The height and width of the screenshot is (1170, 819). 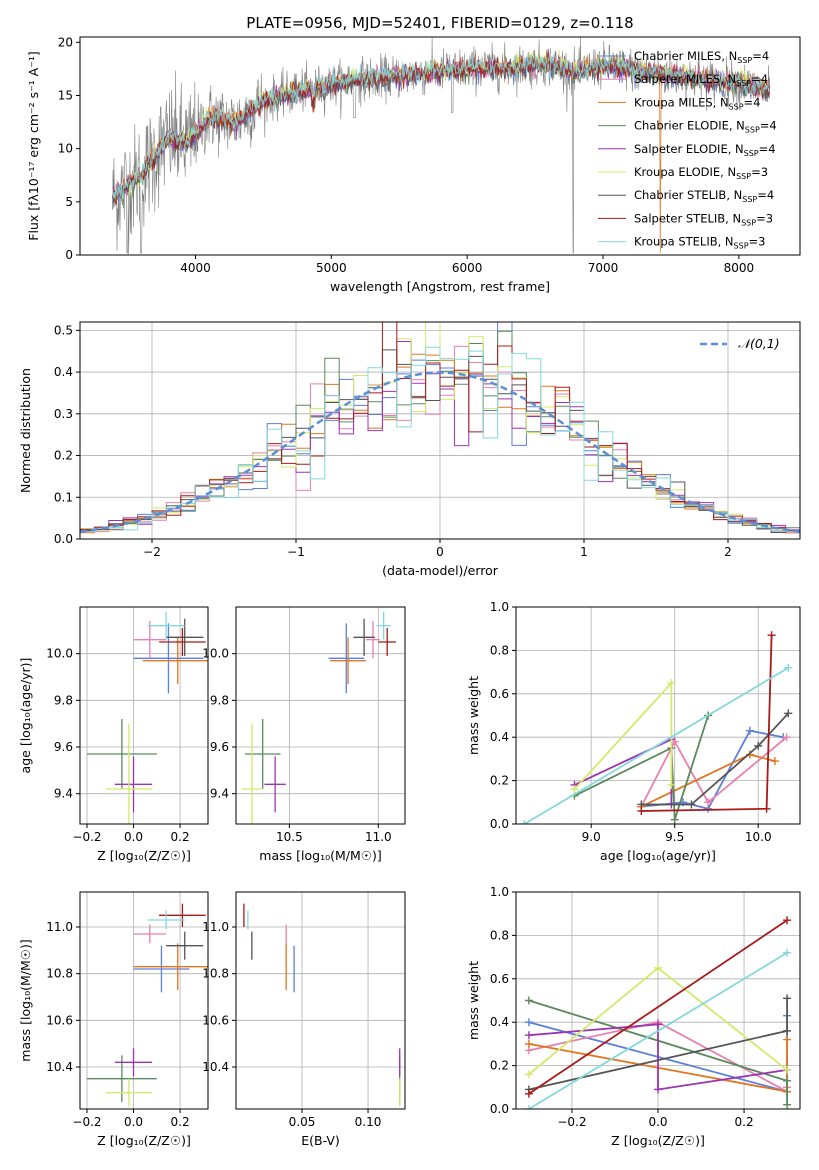 What do you see at coordinates (25, 430) in the screenshot?
I see `residuals-ylabel: Normed distribution` at bounding box center [25, 430].